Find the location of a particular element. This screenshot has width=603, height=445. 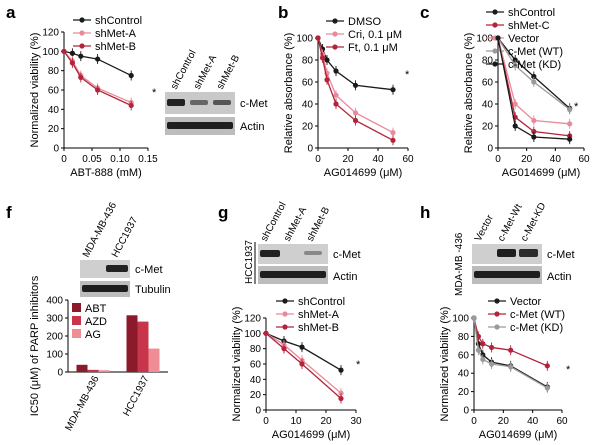

ytick-label-g-3: 60 is located at coordinates (256, 365).